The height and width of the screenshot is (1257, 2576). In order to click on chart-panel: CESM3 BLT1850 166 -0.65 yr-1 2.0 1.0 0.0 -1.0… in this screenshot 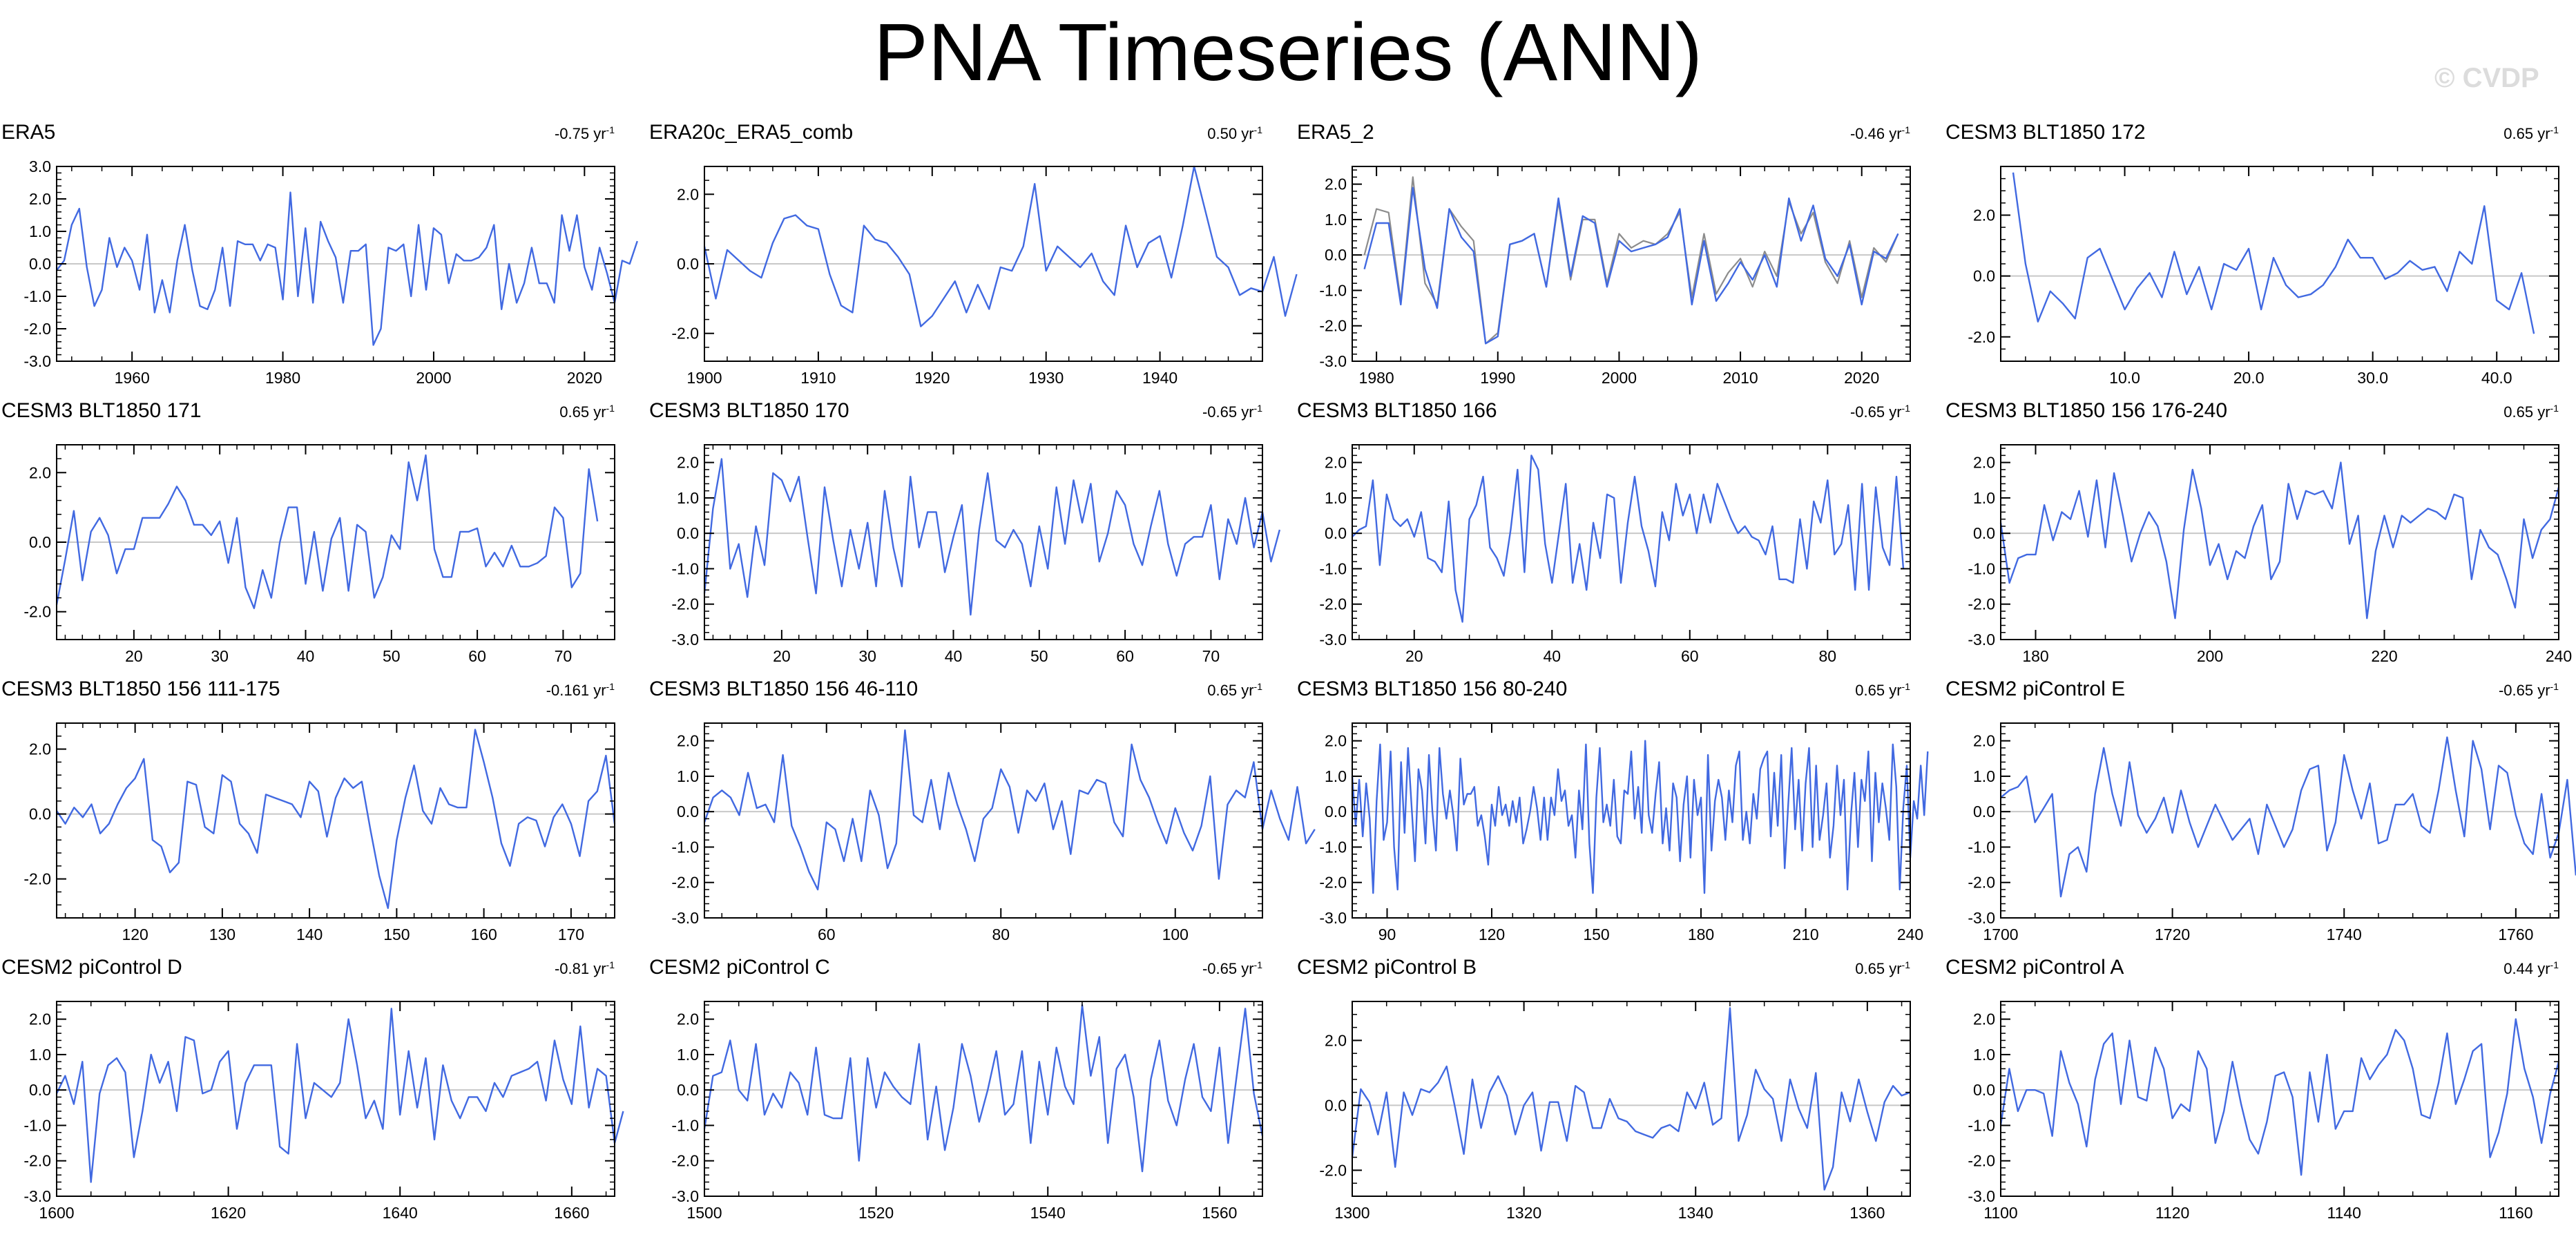, I will do `click(1606, 539)`.